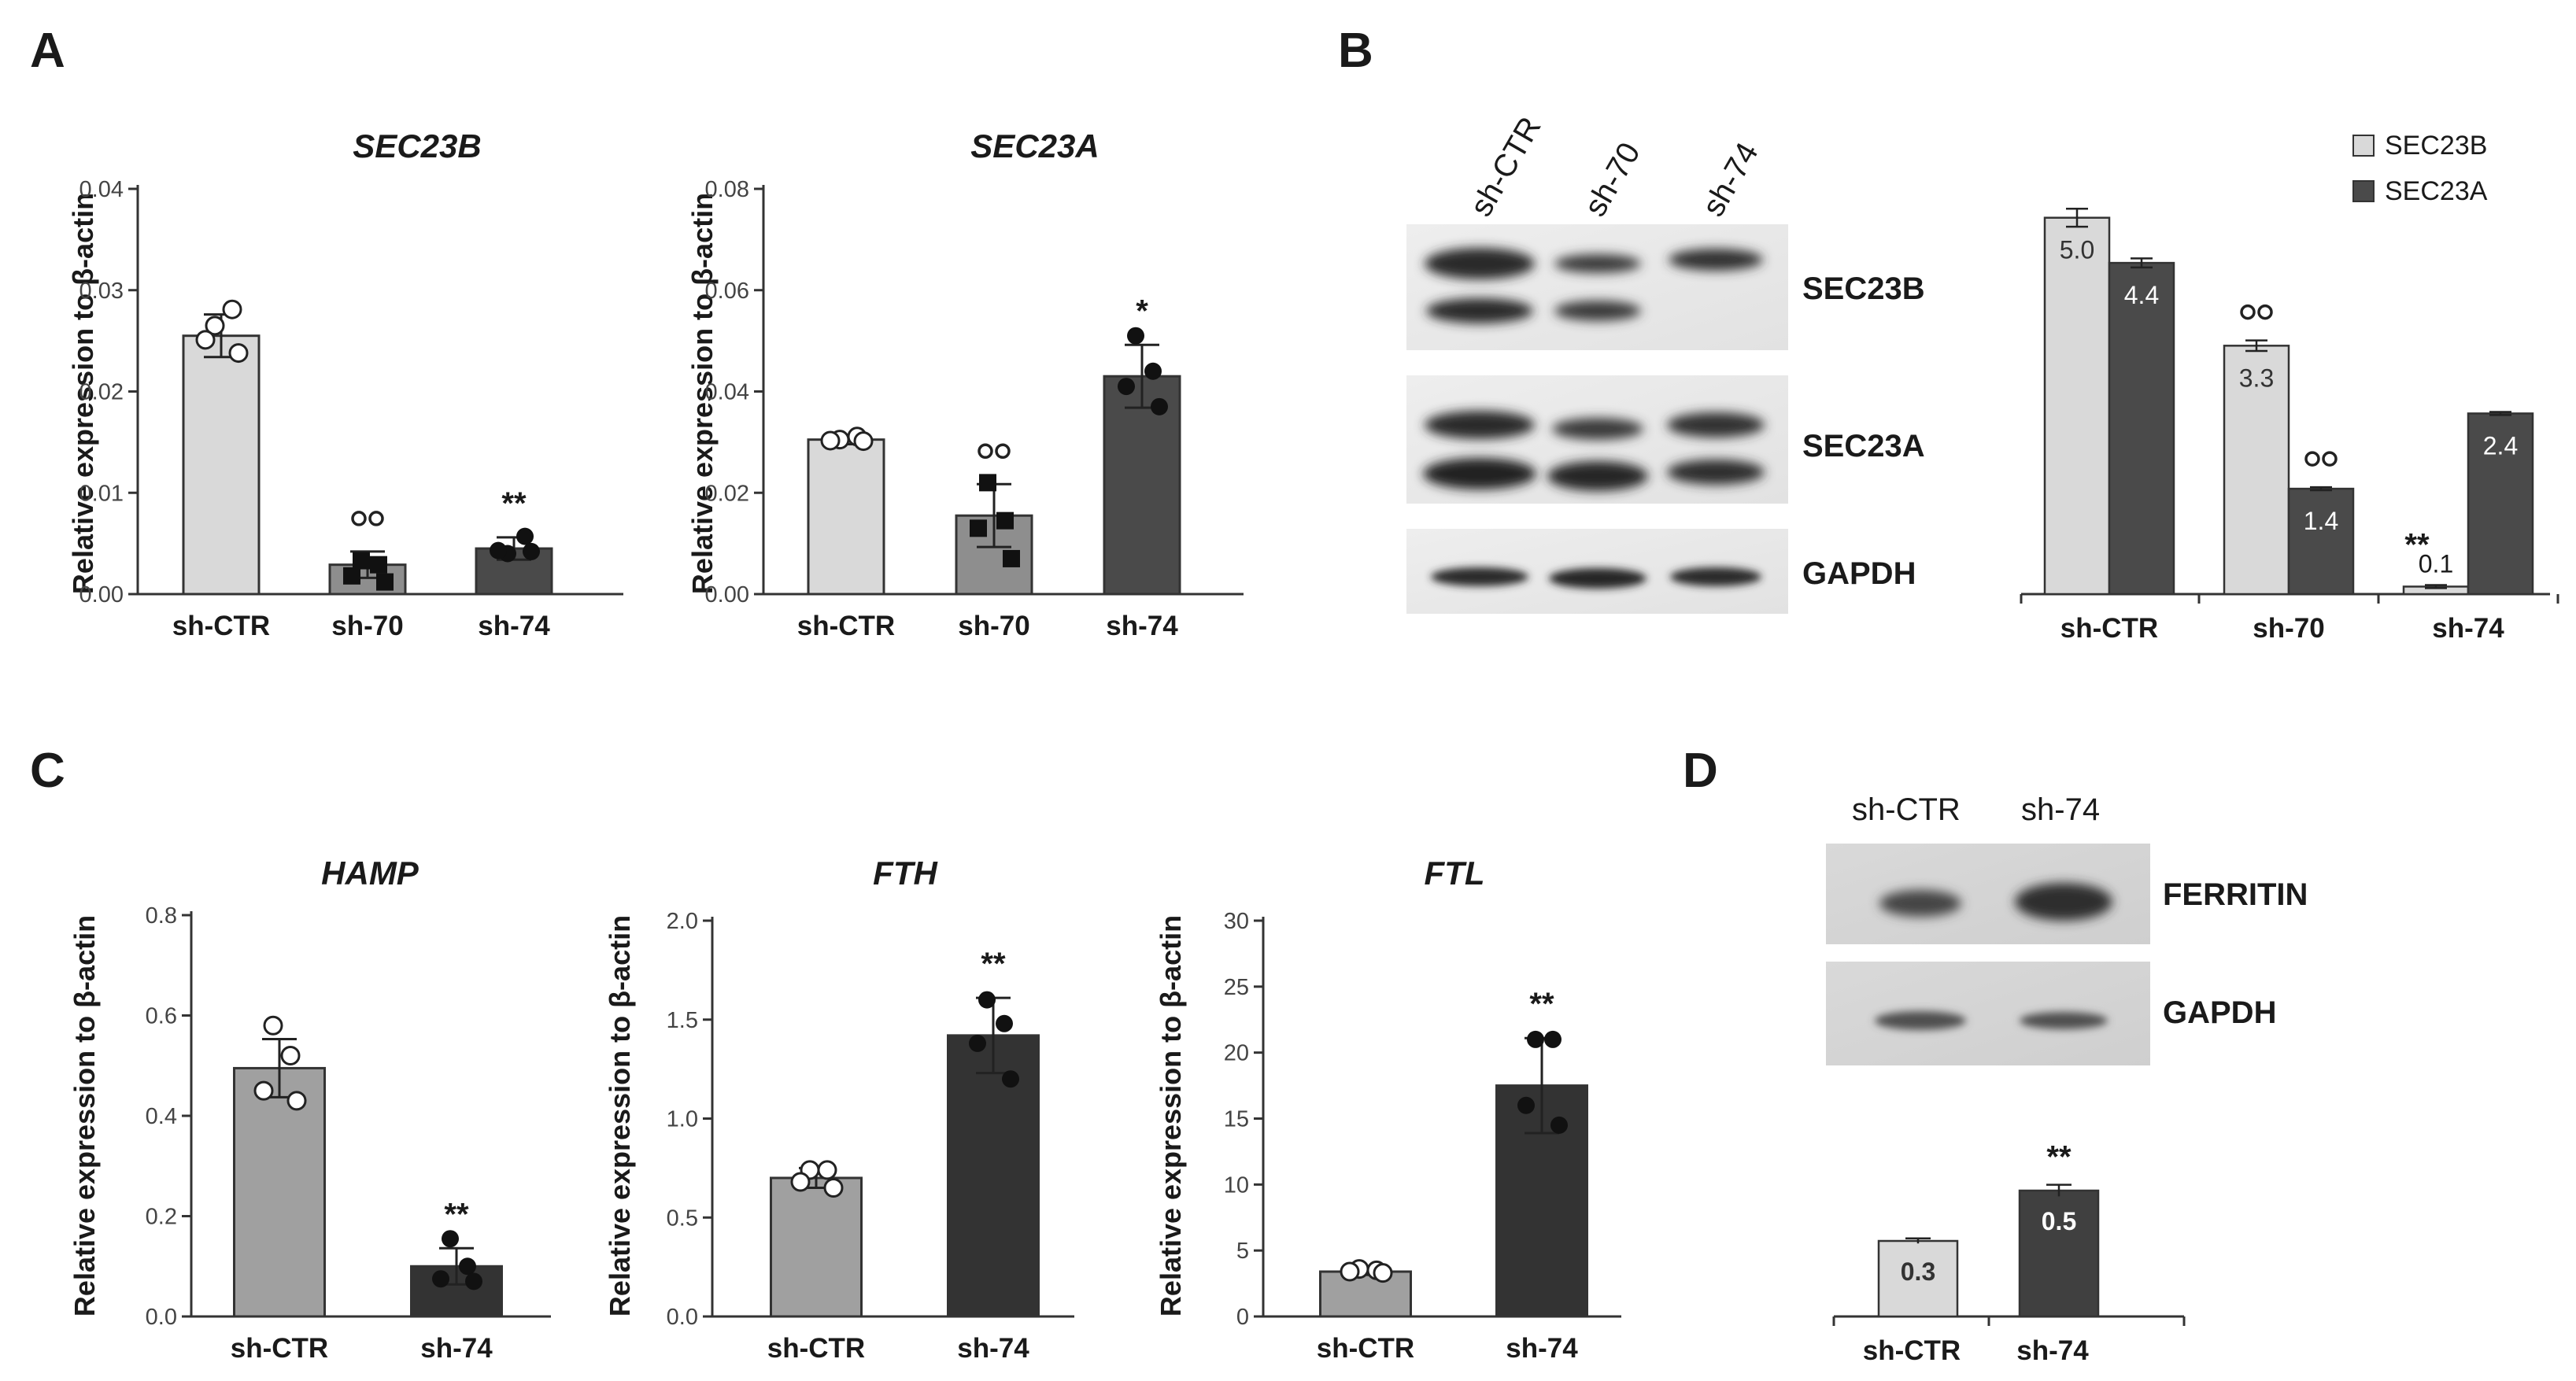  Describe the element at coordinates (101, 190) in the screenshot. I see `y-tick-label: 0.04` at that location.